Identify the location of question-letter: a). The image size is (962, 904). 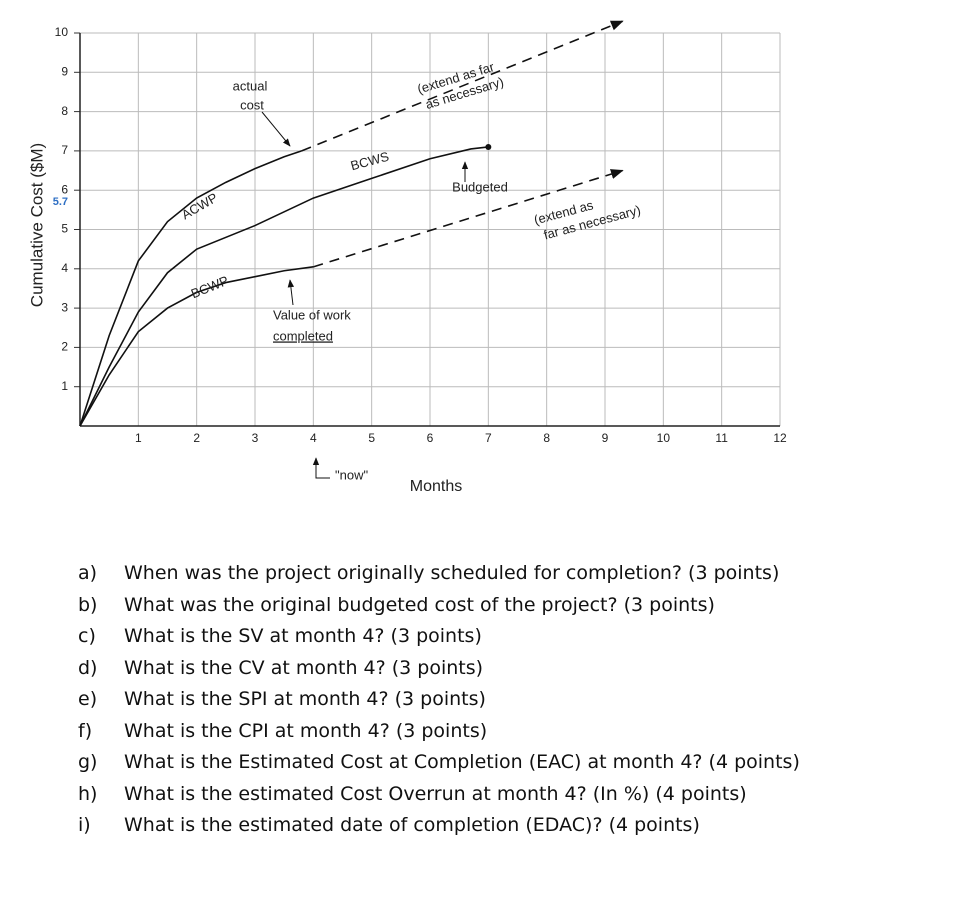
(88, 573).